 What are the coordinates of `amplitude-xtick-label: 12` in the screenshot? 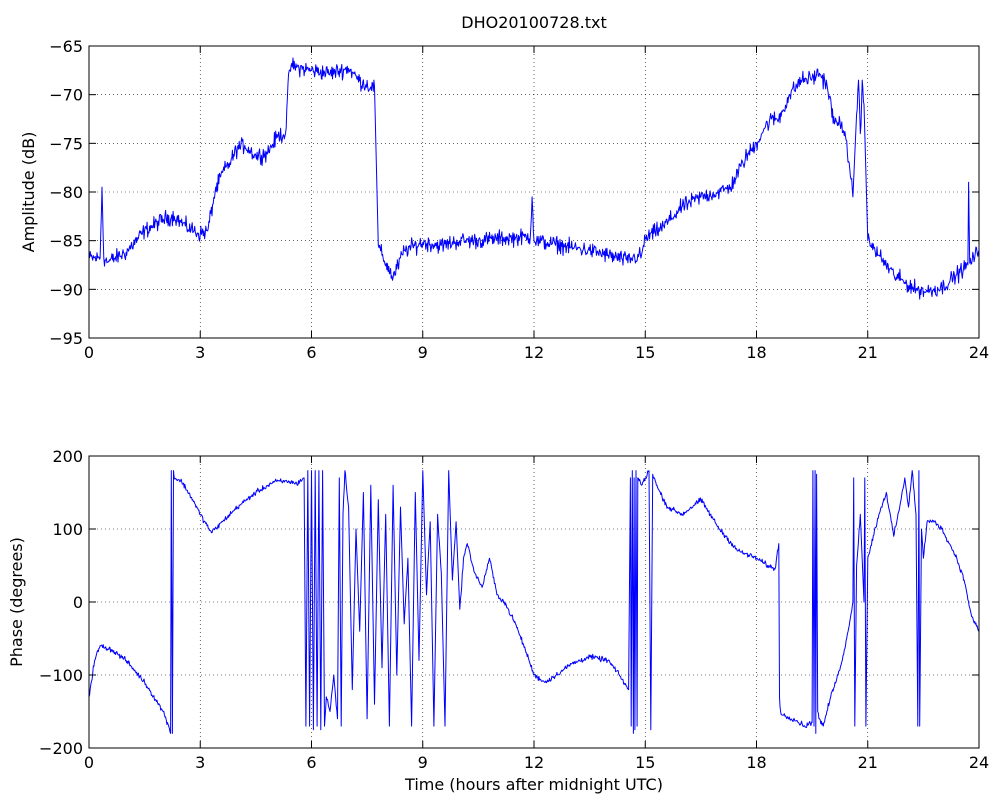 It's located at (534, 352).